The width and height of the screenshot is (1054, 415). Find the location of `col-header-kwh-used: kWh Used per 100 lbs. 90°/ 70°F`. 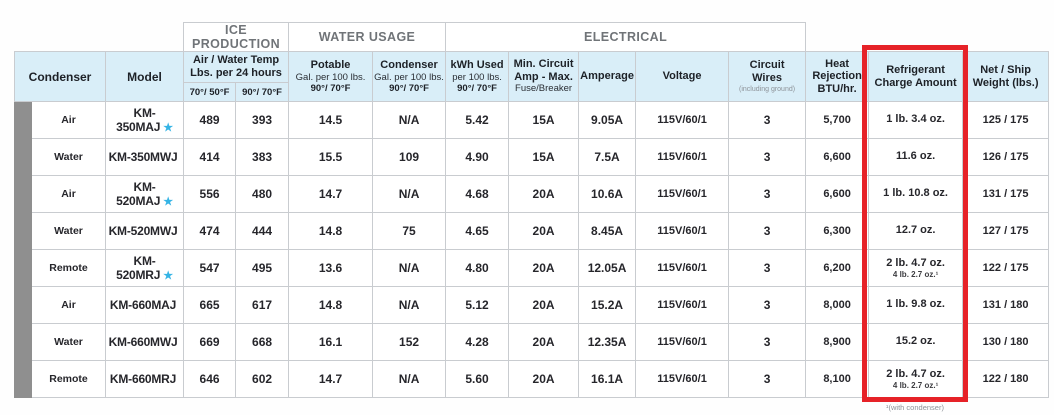

col-header-kwh-used: kWh Used per 100 lbs. 90°/ 70°F is located at coordinates (477, 76).